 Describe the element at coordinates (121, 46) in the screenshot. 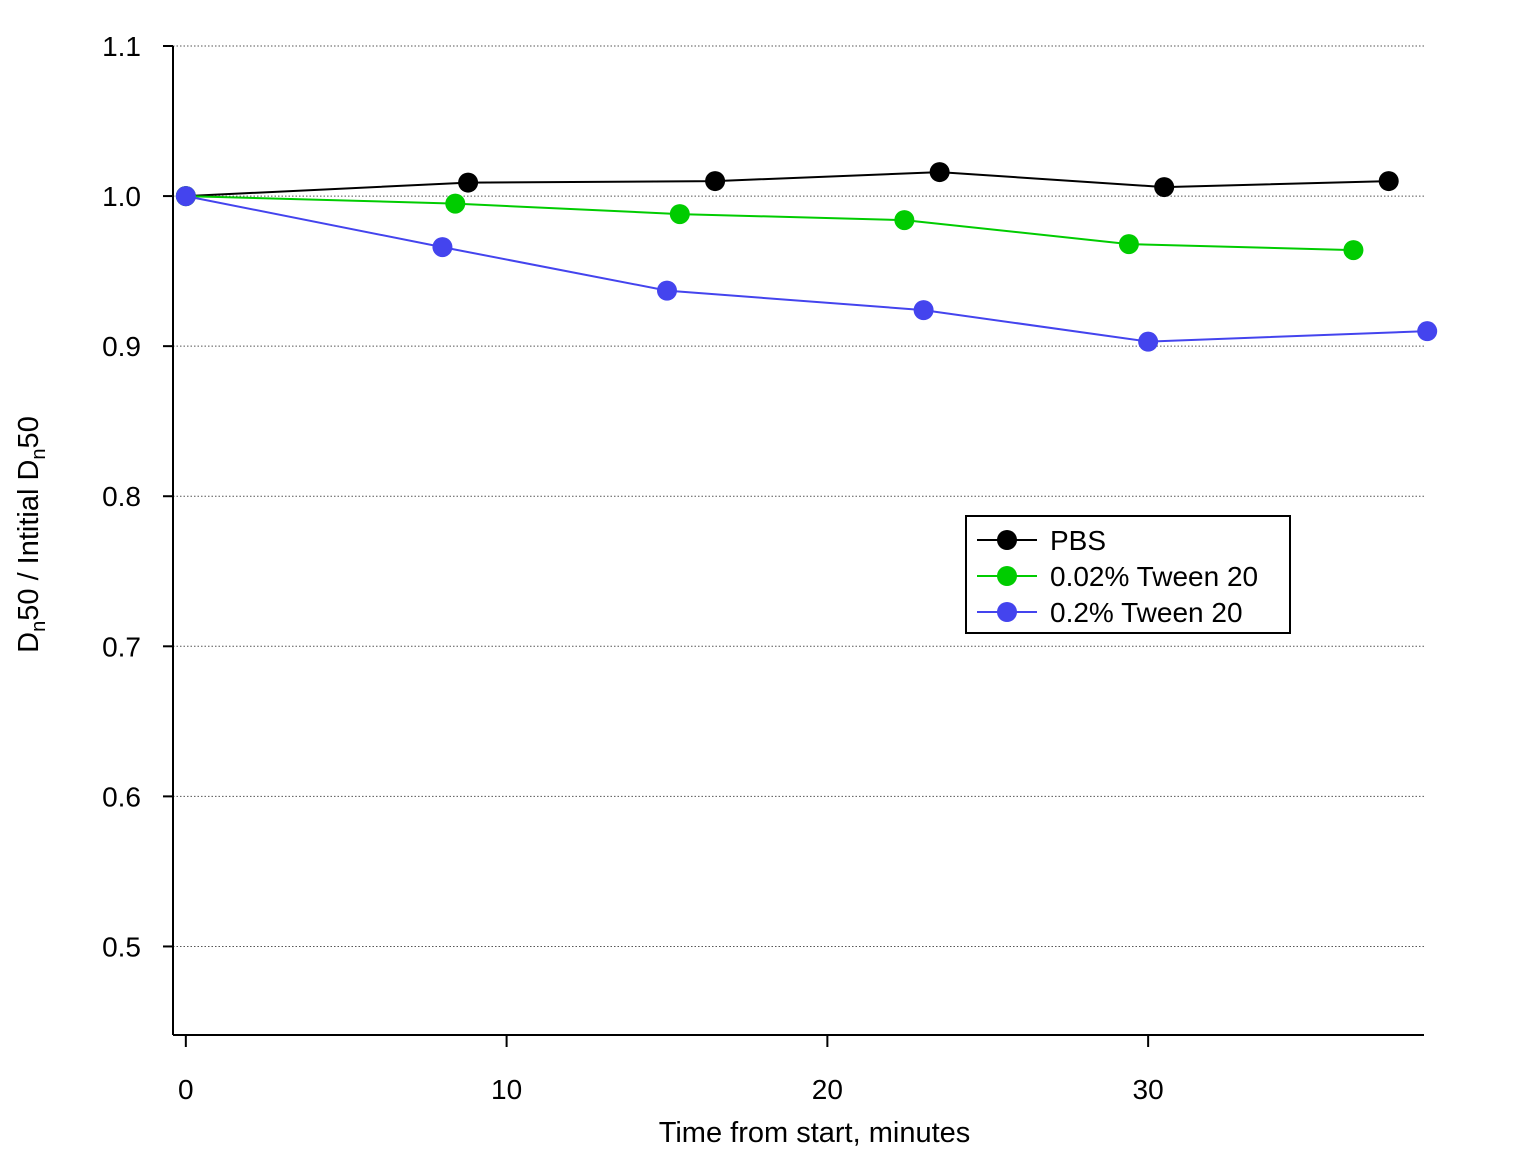

I see `y-tick-label: 1.1` at that location.